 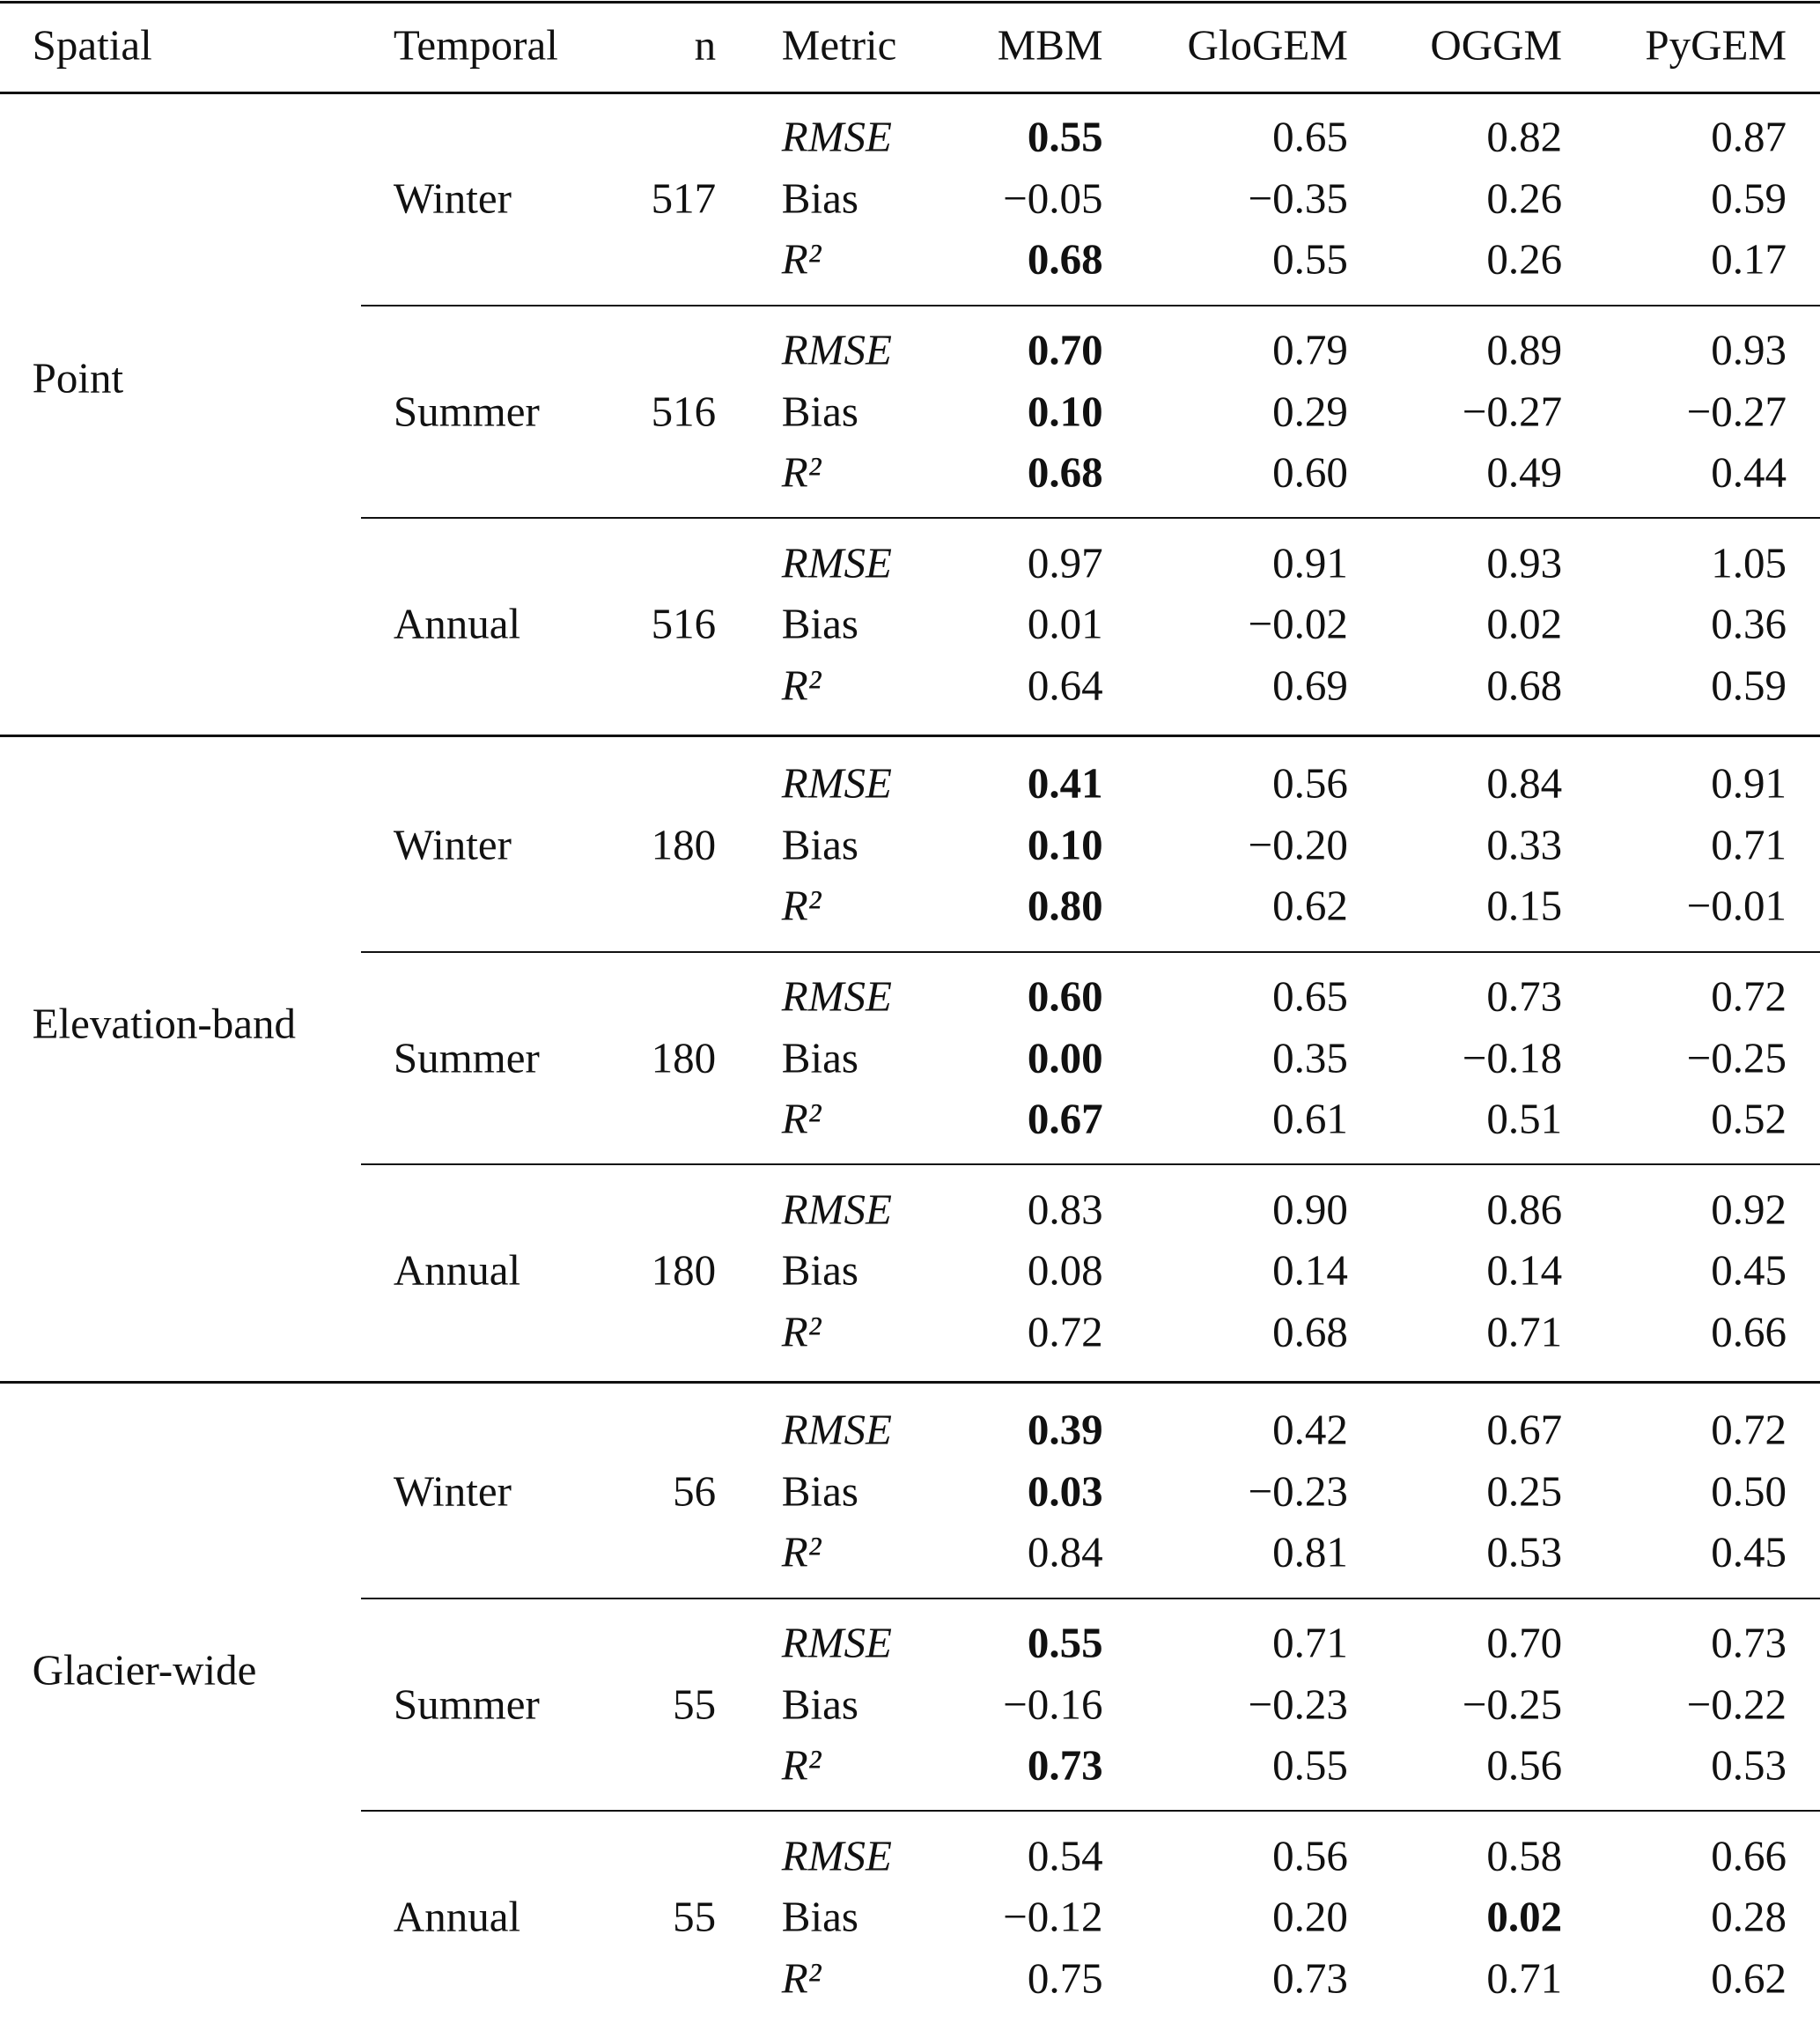 I want to click on value-cell: −0.20, so click(x=1298, y=844).